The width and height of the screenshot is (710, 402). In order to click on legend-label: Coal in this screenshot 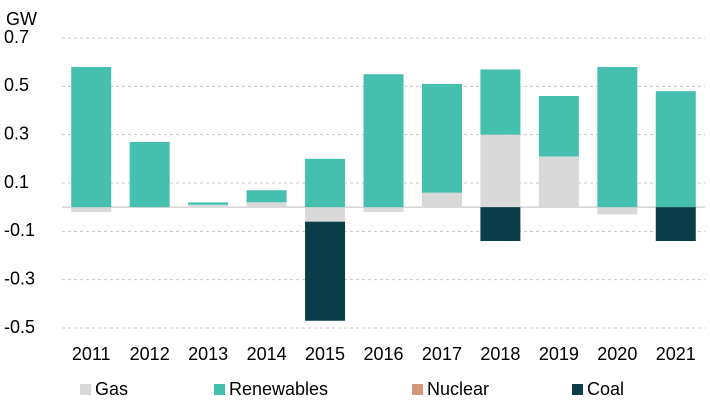, I will do `click(605, 389)`.